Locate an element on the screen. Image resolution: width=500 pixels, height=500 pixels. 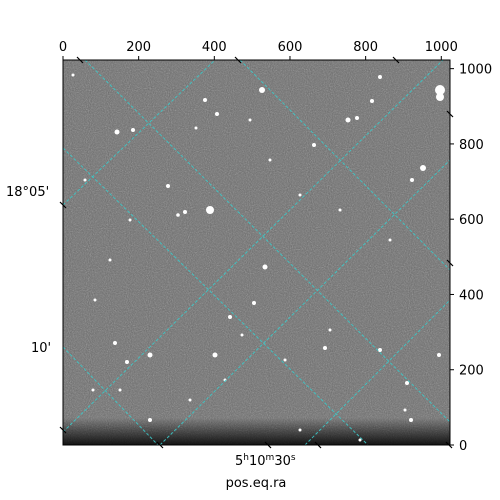
right-tick-label: 0 is located at coordinates (463, 446).